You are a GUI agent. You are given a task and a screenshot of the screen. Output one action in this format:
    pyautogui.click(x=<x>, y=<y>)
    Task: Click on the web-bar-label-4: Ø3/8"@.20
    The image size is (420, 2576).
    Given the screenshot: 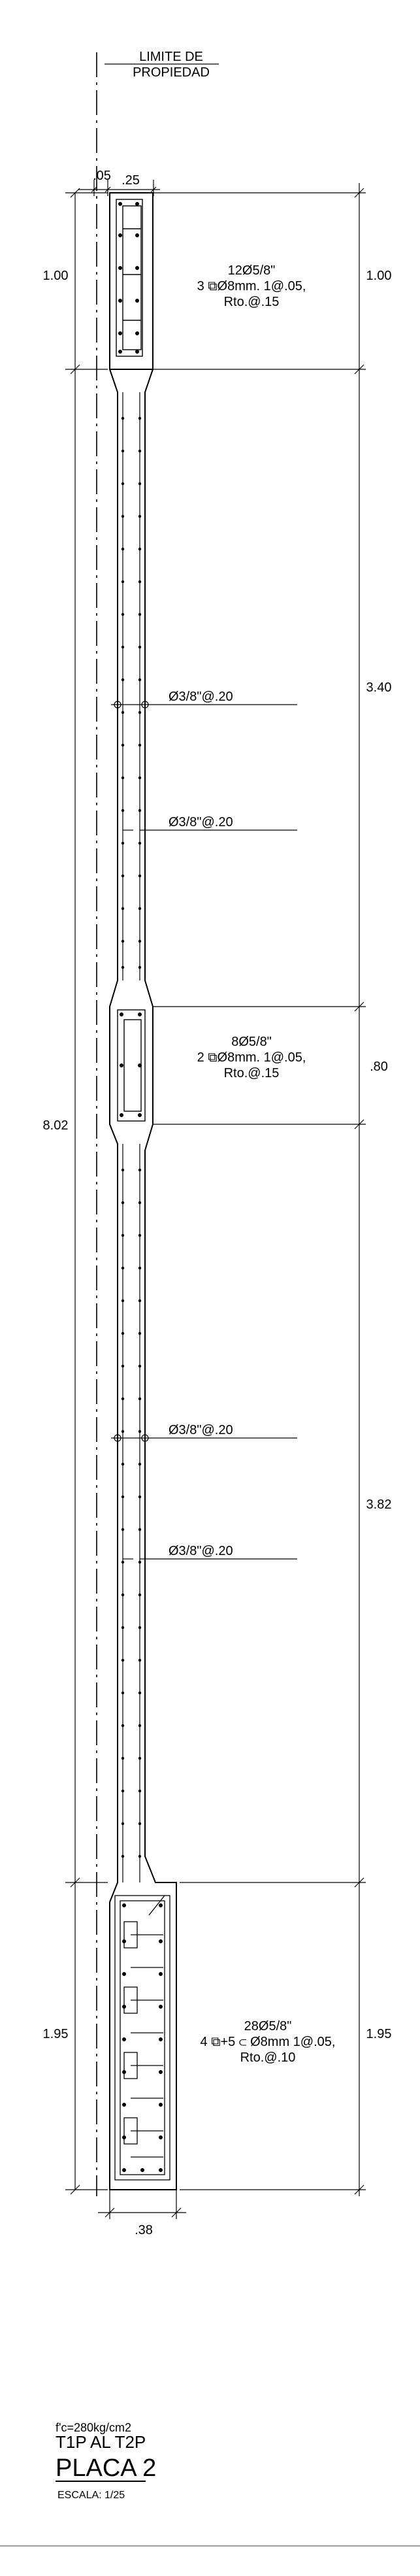 What is the action you would take?
    pyautogui.click(x=201, y=1551)
    